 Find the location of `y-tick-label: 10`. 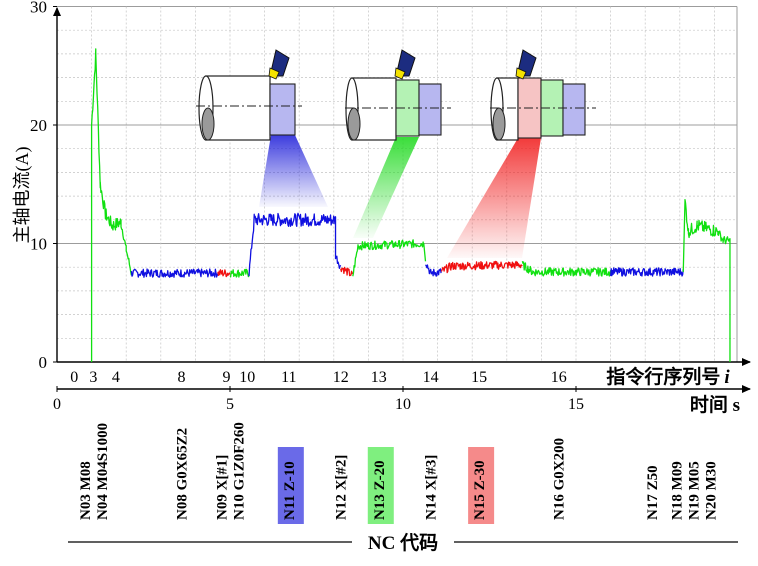

y-tick-label: 10 is located at coordinates (38, 244).